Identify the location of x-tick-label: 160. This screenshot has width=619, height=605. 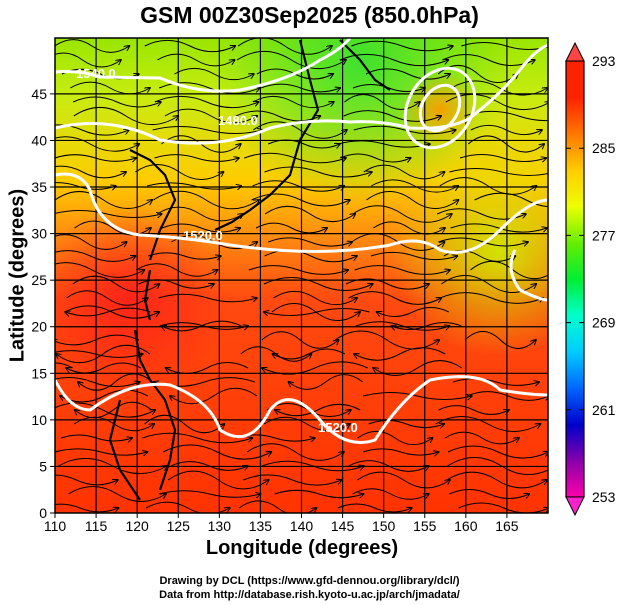
(466, 526).